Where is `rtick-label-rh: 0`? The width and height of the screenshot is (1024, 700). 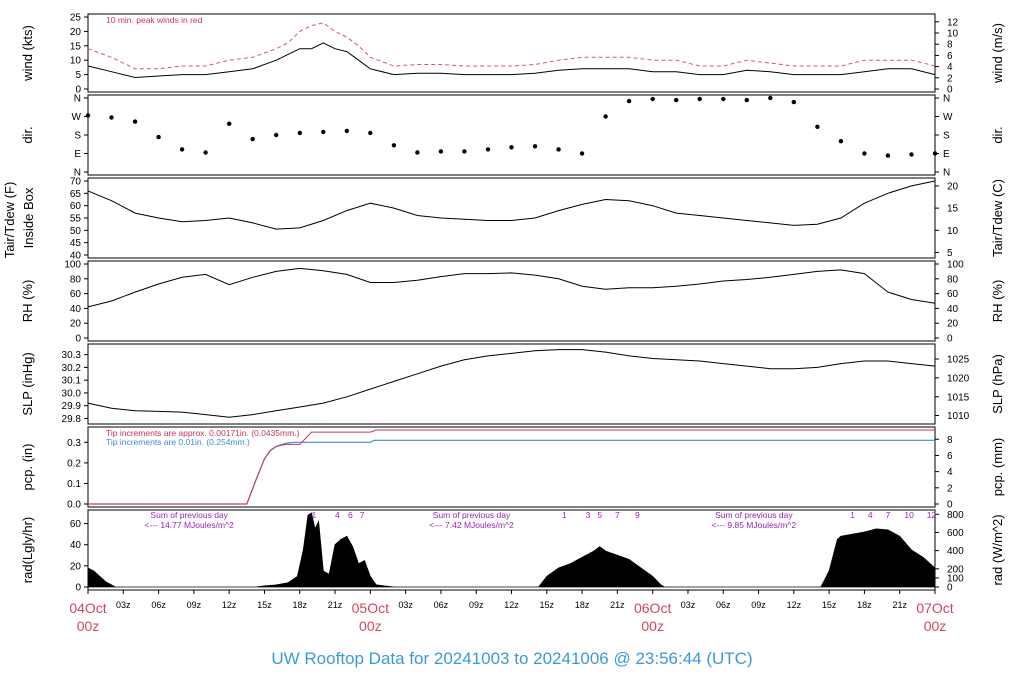
rtick-label-rh: 0 is located at coordinates (950, 339).